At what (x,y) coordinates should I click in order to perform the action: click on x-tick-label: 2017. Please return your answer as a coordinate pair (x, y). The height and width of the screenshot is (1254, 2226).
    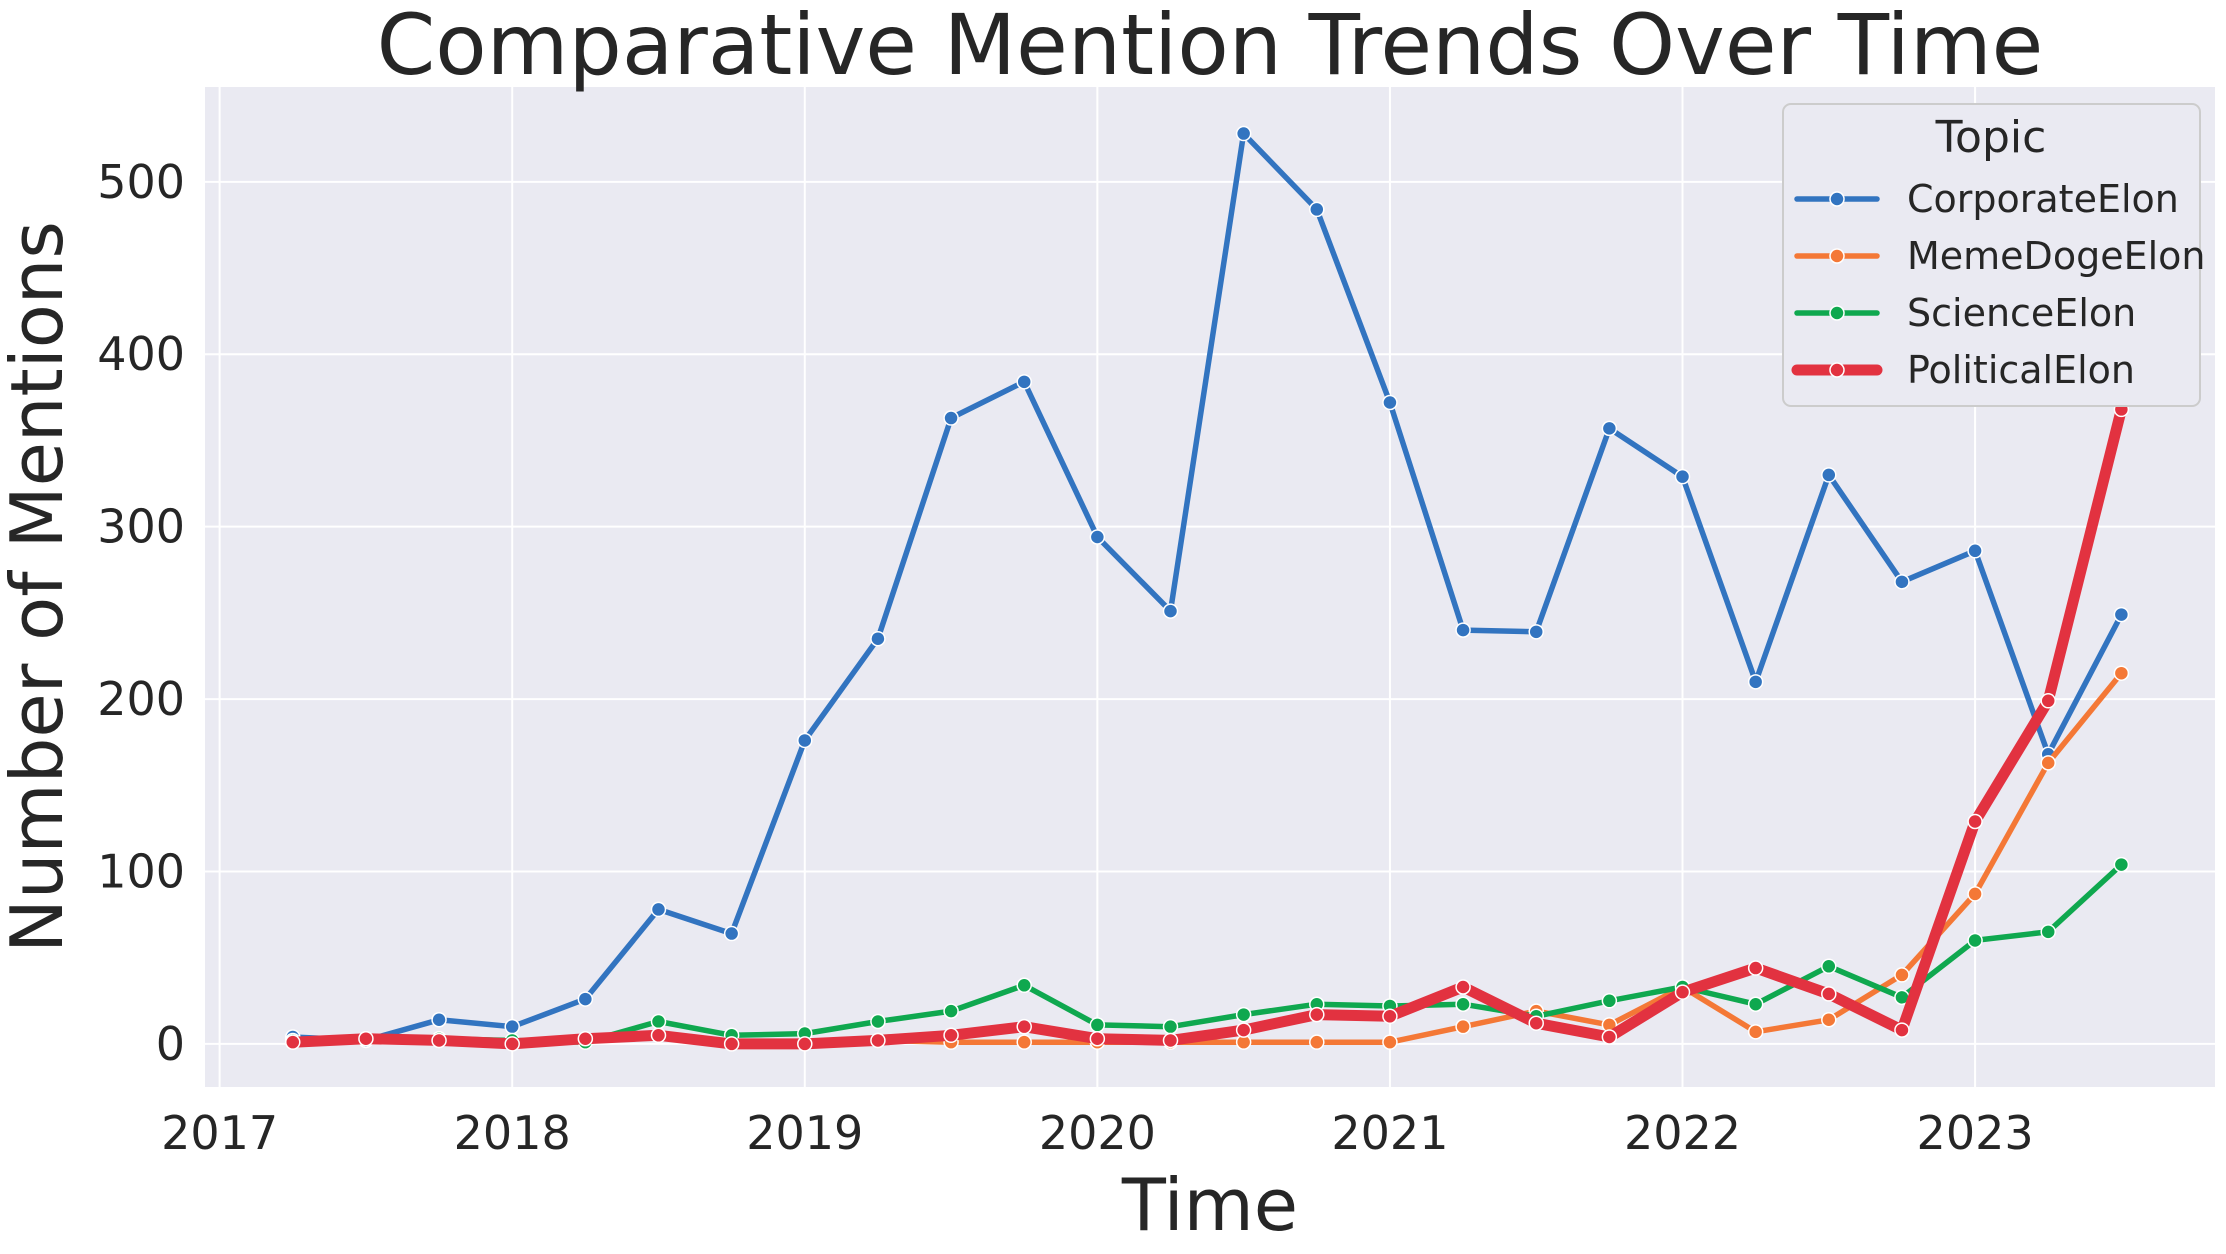
    Looking at the image, I should click on (219, 1133).